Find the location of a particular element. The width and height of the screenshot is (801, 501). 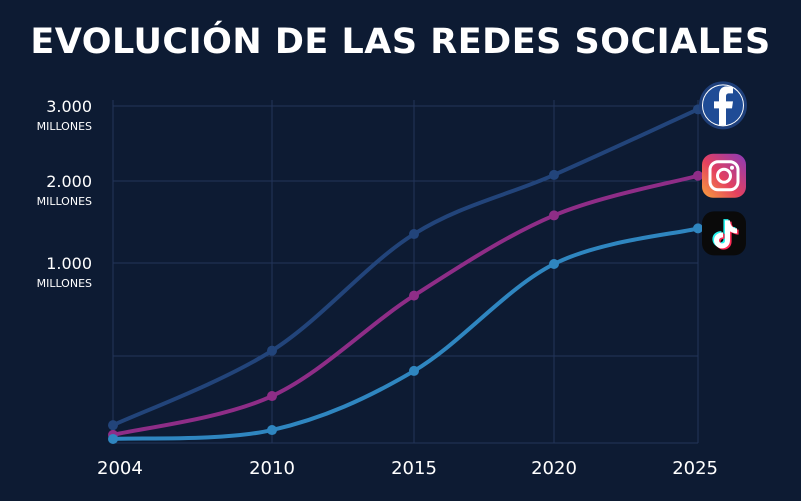

facebook-icon is located at coordinates (723, 105).